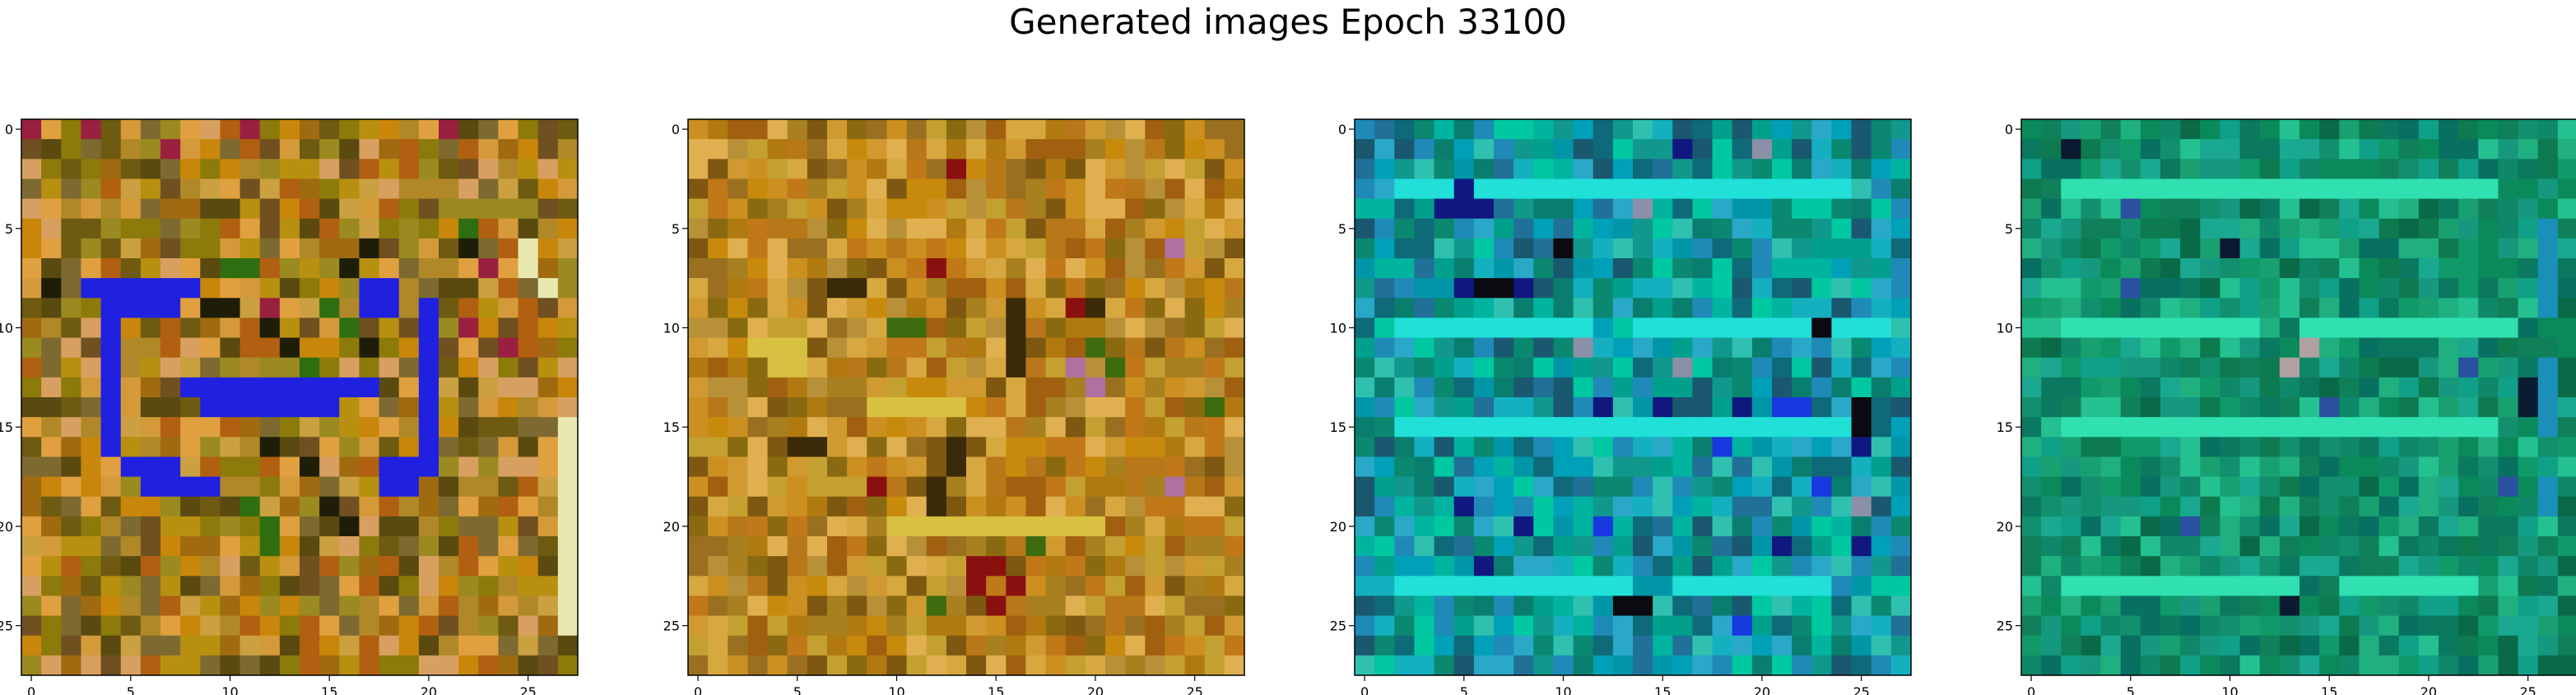 The width and height of the screenshot is (2576, 695). I want to click on x-tick-label: 15, so click(2329, 689).